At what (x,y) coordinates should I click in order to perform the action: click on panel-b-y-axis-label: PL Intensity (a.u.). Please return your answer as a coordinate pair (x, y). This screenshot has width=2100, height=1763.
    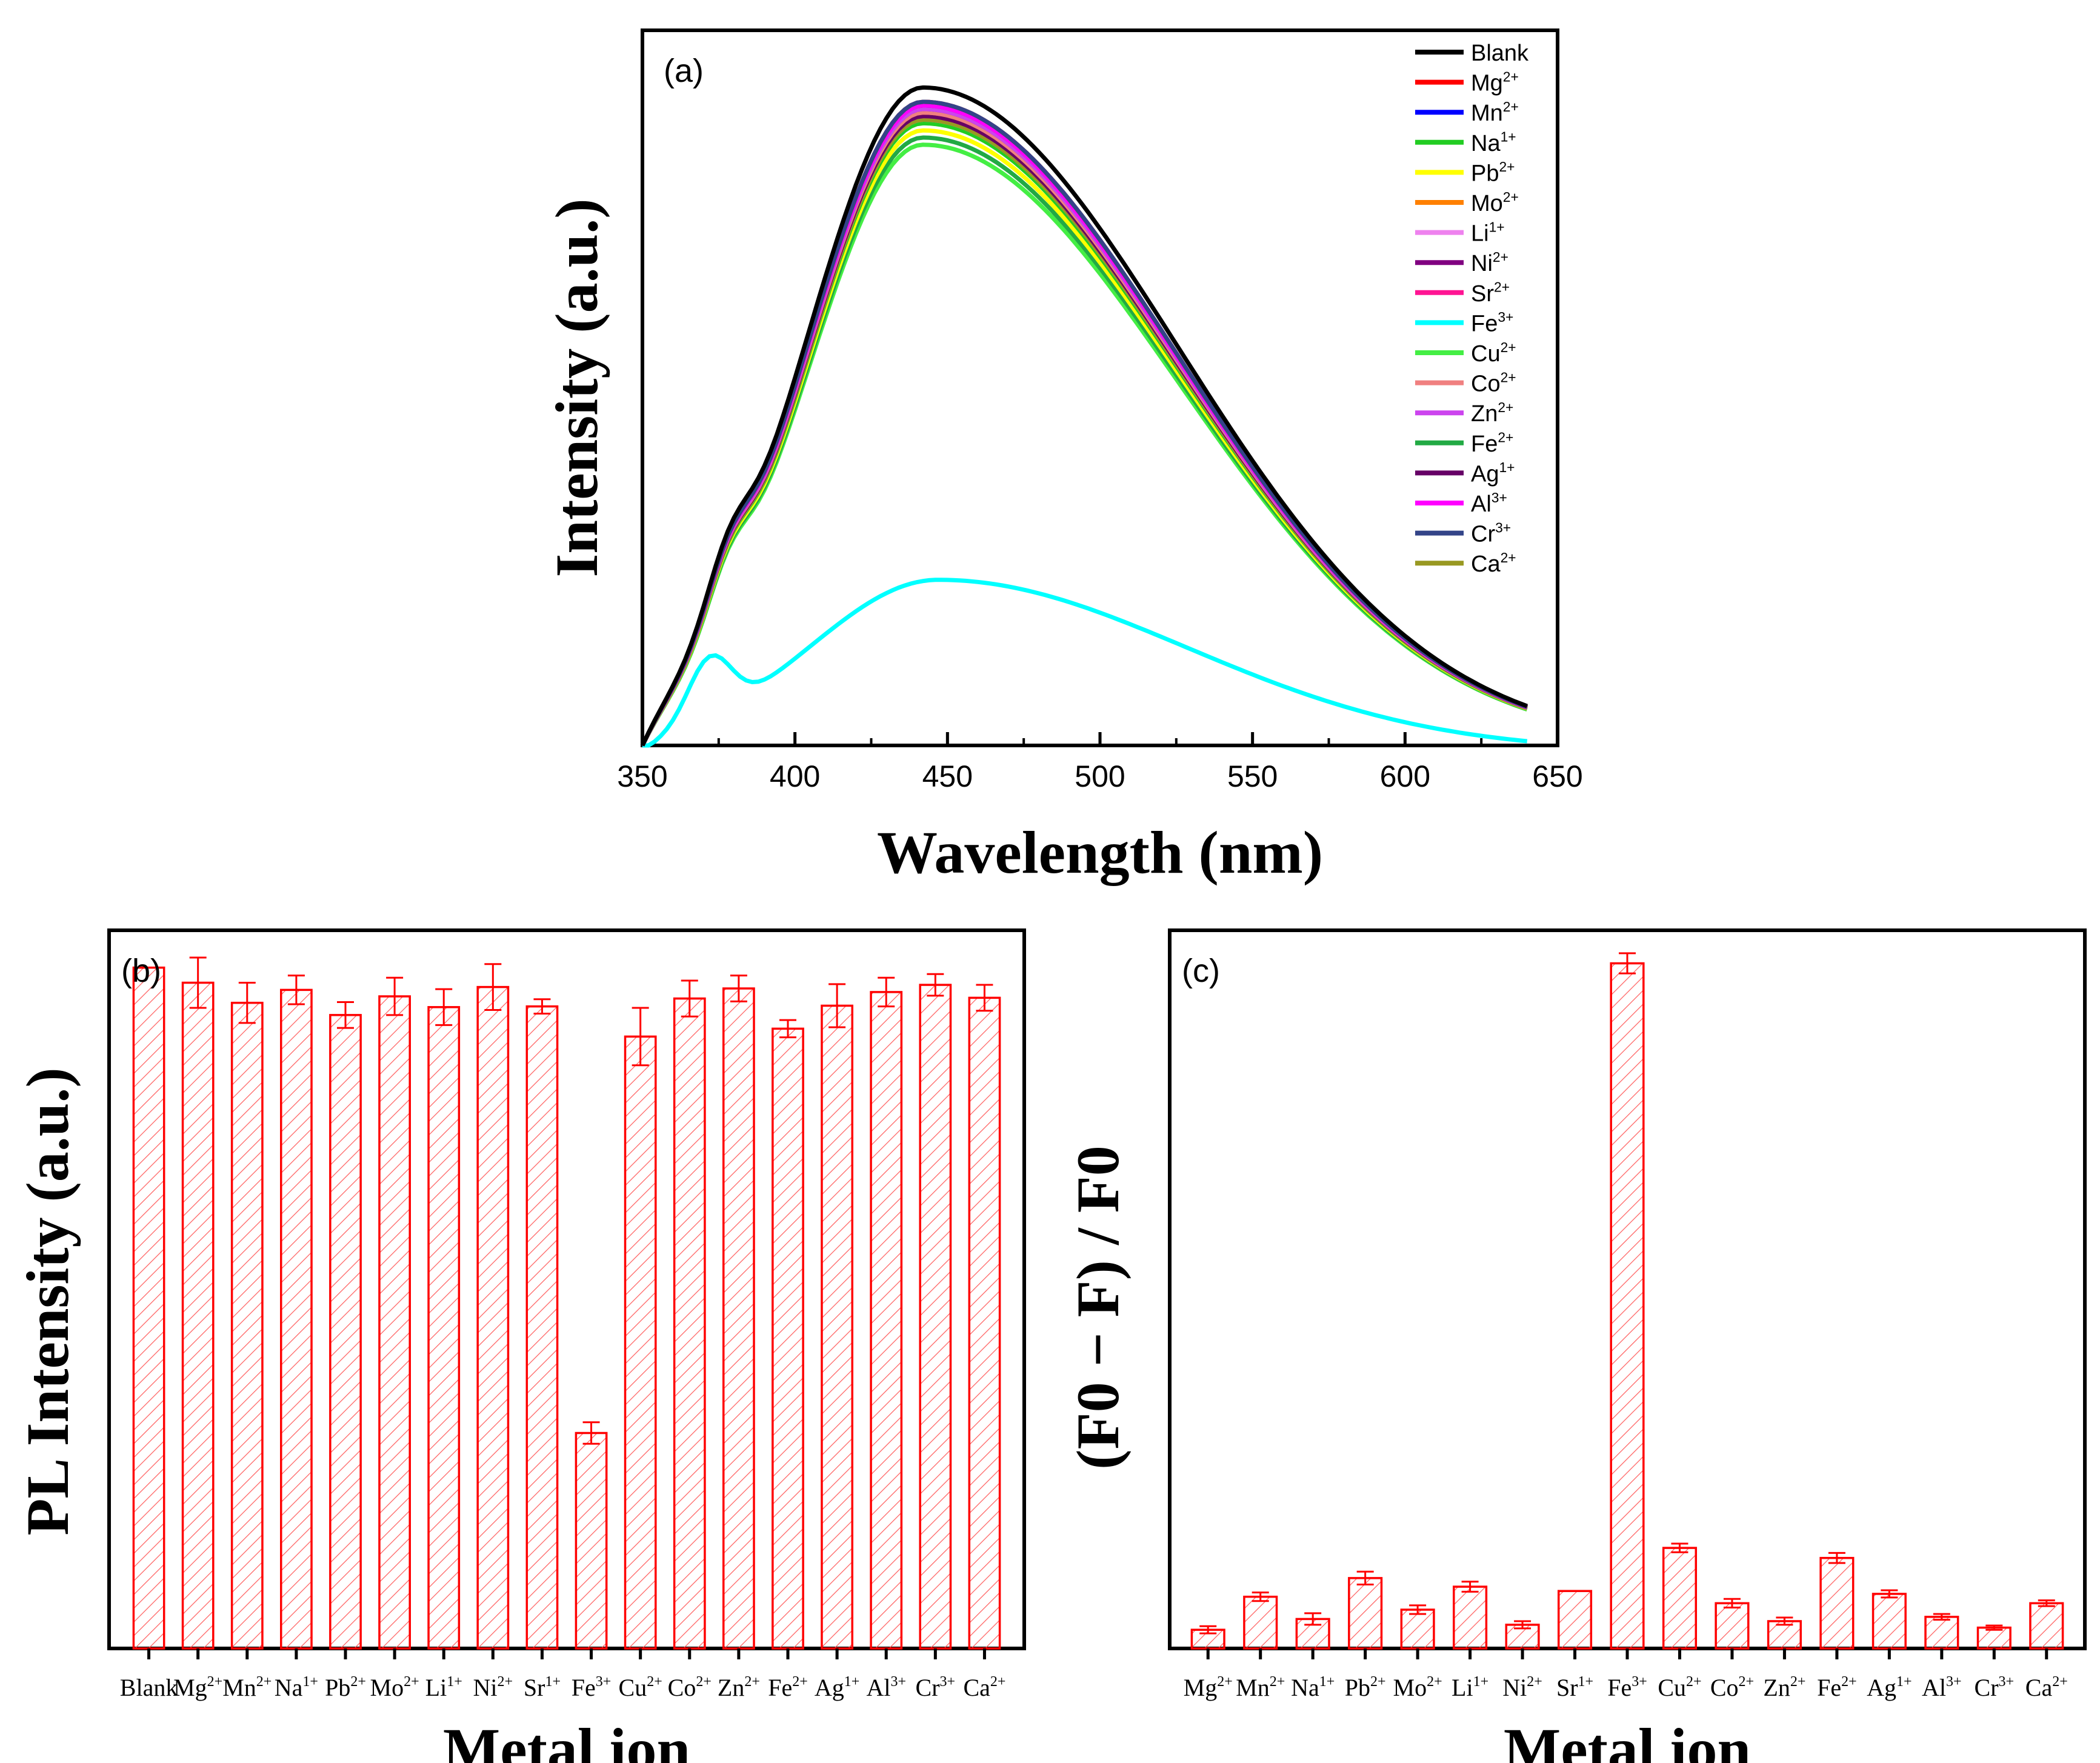
    Looking at the image, I should click on (47, 1301).